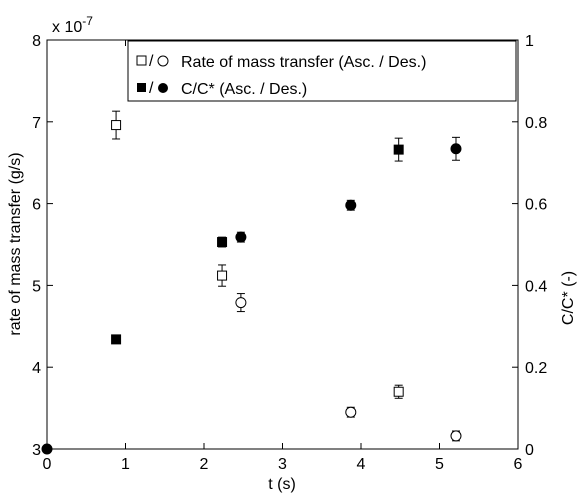 This screenshot has height=495, width=582. I want to click on left-y-tick-label: 4, so click(36, 368).